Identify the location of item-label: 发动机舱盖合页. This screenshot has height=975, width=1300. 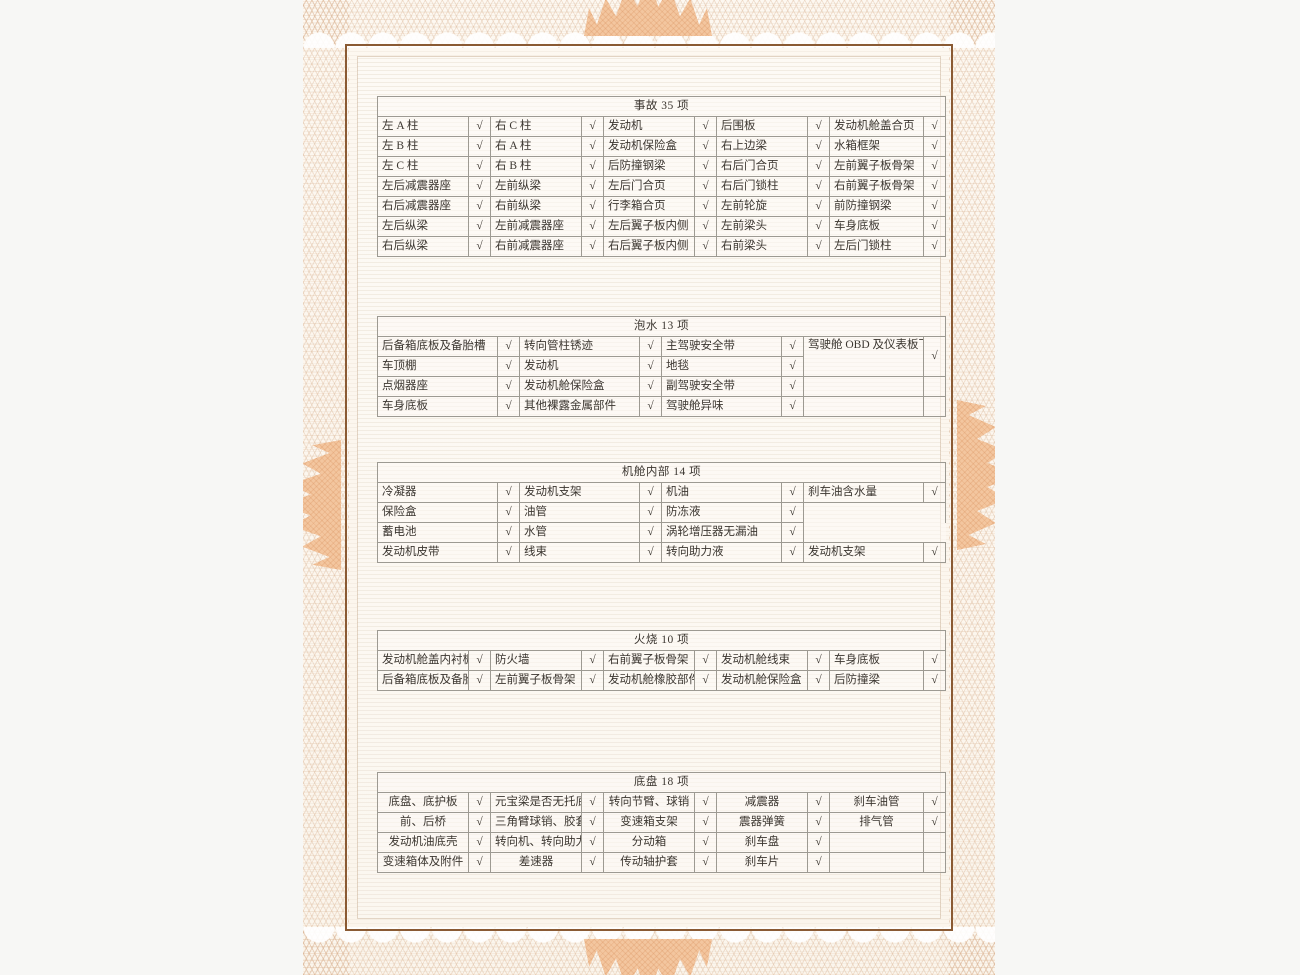
(876, 126).